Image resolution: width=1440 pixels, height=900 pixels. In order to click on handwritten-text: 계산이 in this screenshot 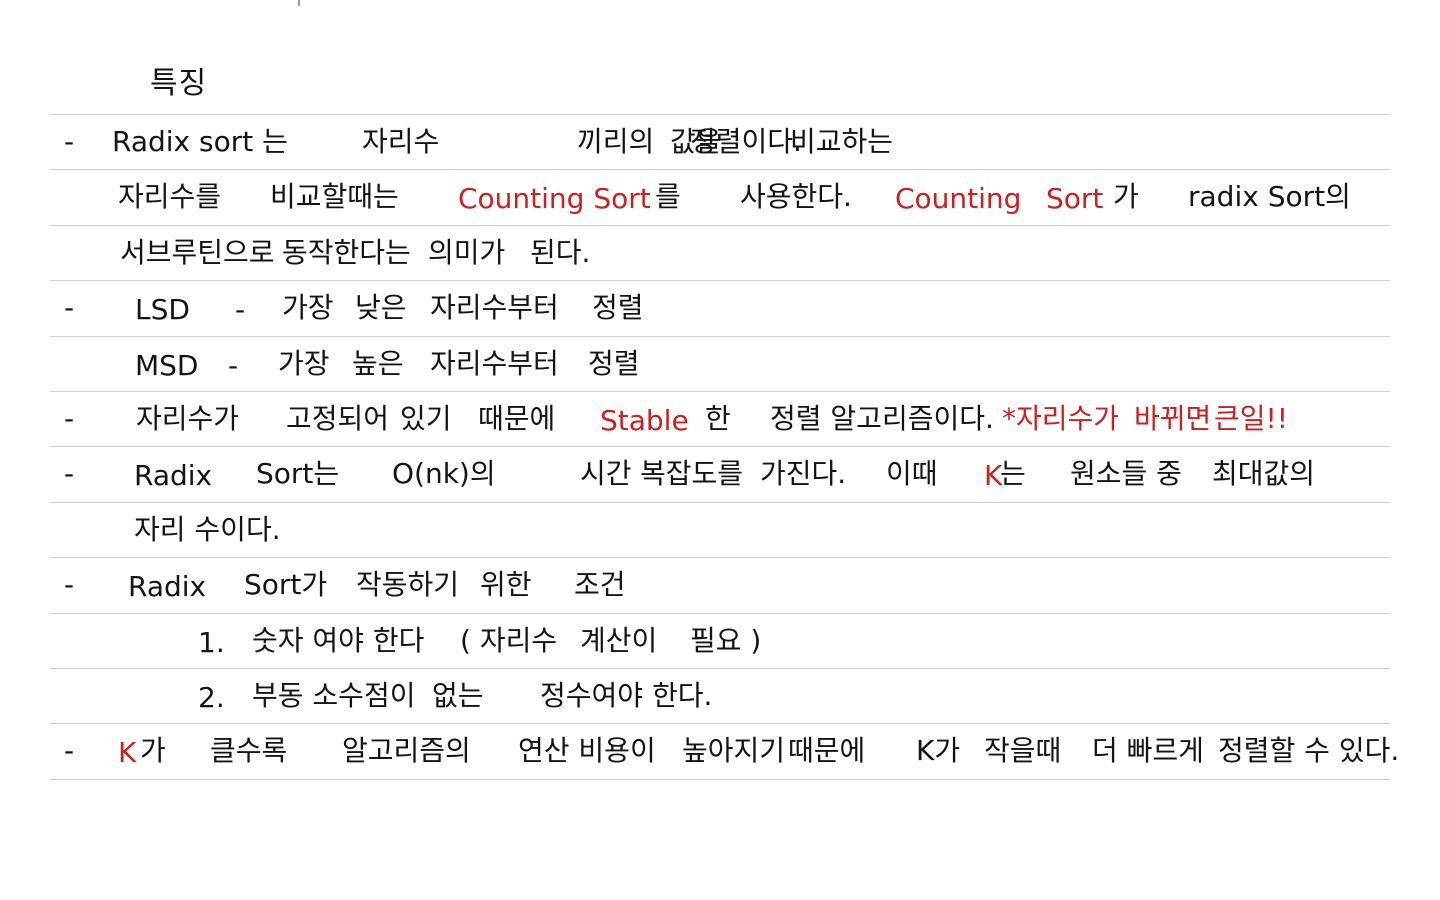, I will do `click(619, 640)`.